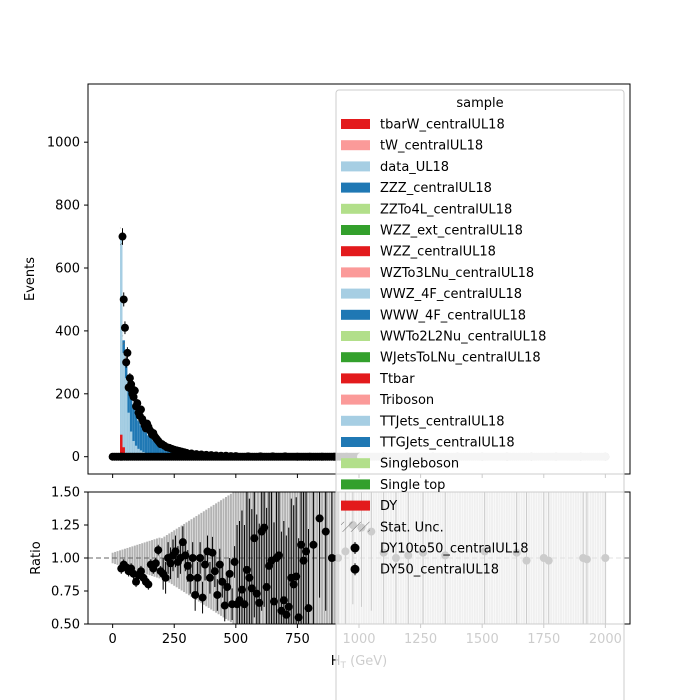 This screenshot has width=700, height=700. Describe the element at coordinates (30, 279) in the screenshot. I see `main-y-axis-label: Events` at that location.